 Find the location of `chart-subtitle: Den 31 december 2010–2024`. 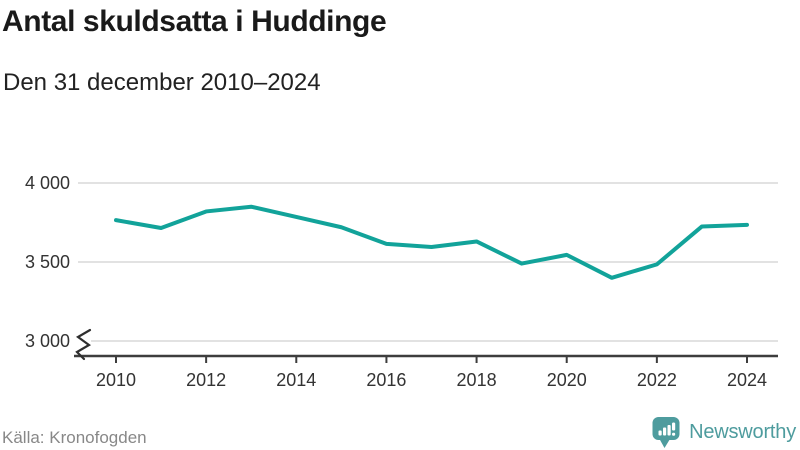

chart-subtitle: Den 31 december 2010–2024 is located at coordinates (162, 82).